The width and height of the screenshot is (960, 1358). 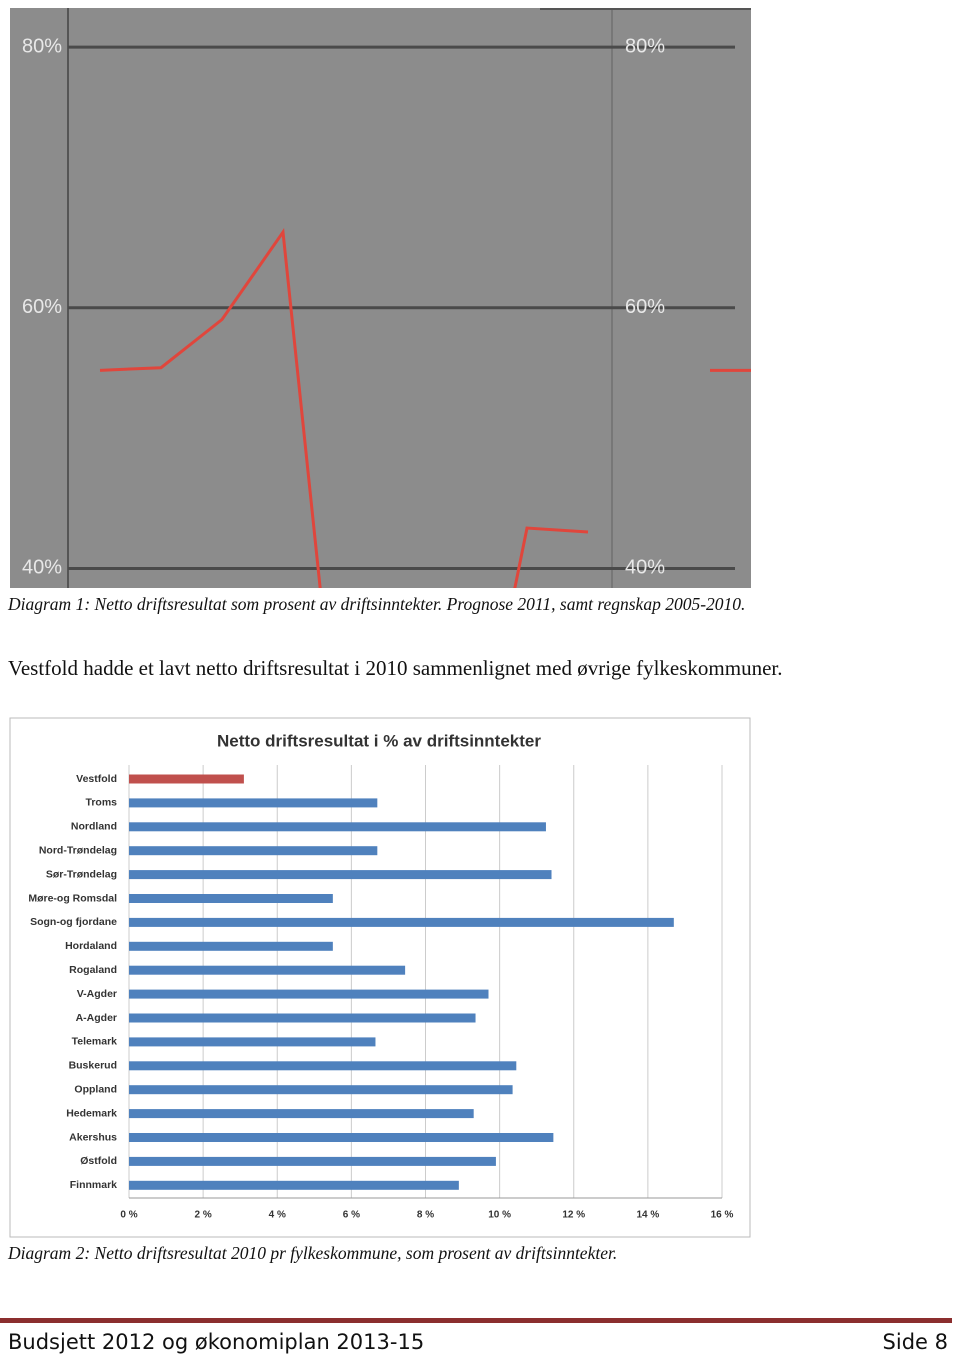 I want to click on page-number: Side 8, so click(x=915, y=1342).